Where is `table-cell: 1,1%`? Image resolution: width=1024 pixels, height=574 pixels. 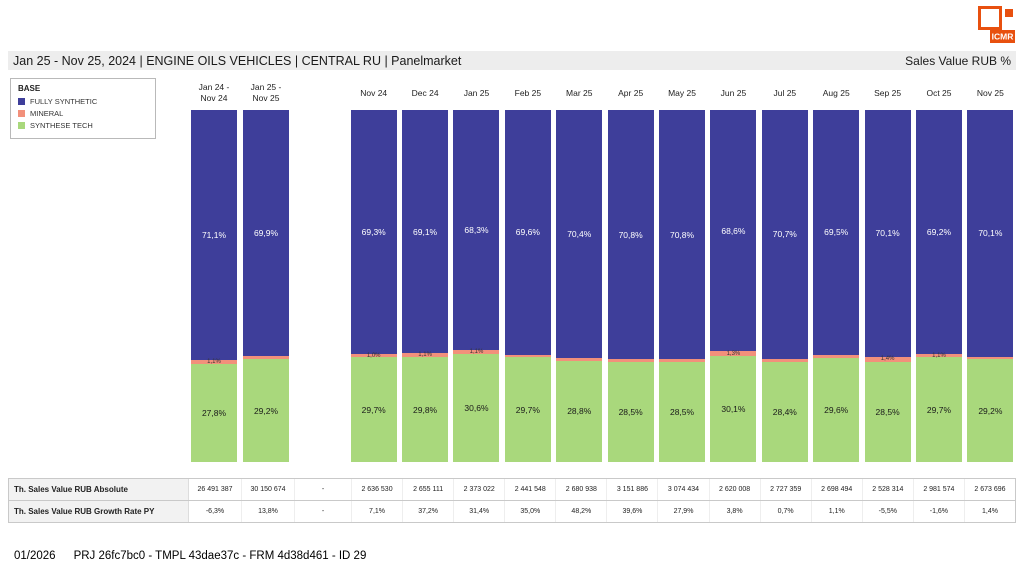 table-cell: 1,1% is located at coordinates (837, 511).